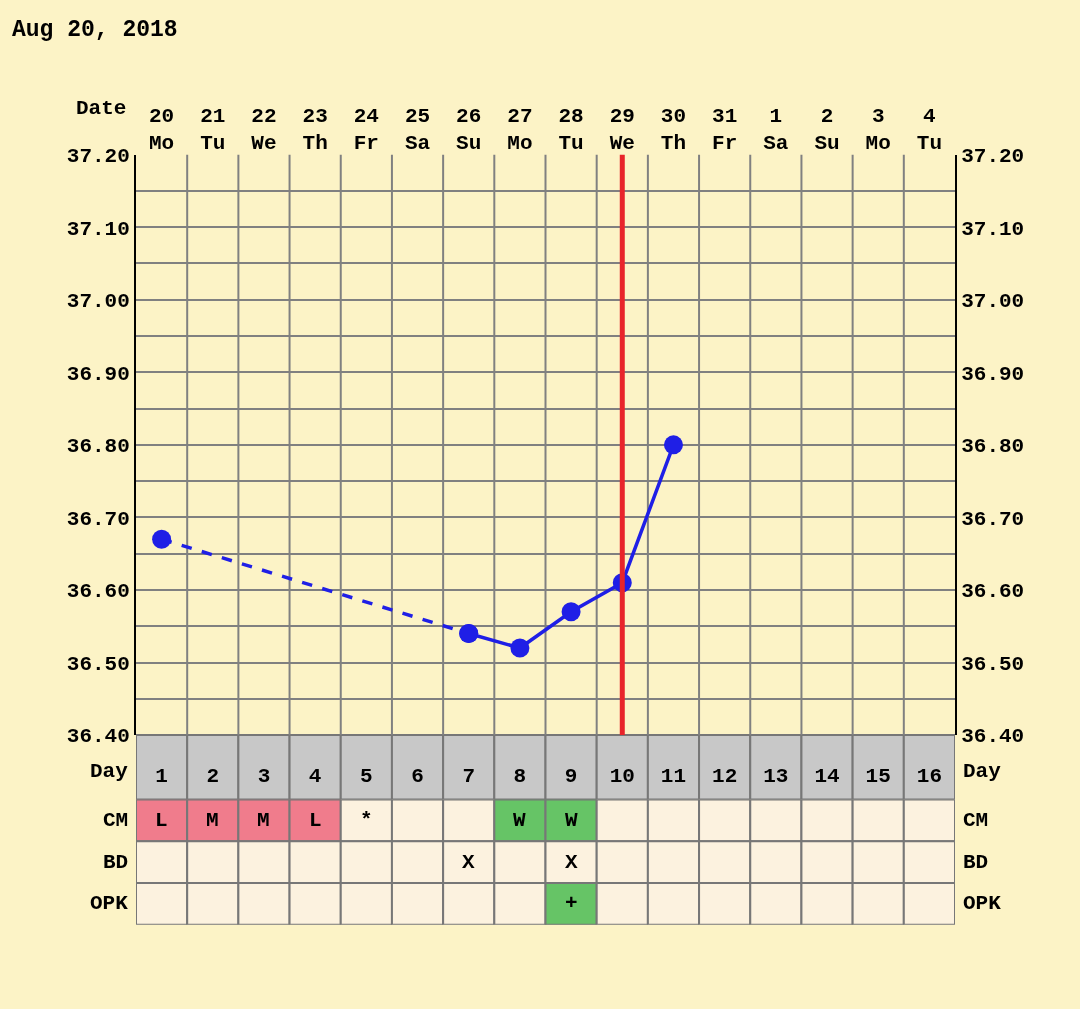 Image resolution: width=1080 pixels, height=1009 pixels. I want to click on x2-tick-label: 27 Mo, so click(520, 130).